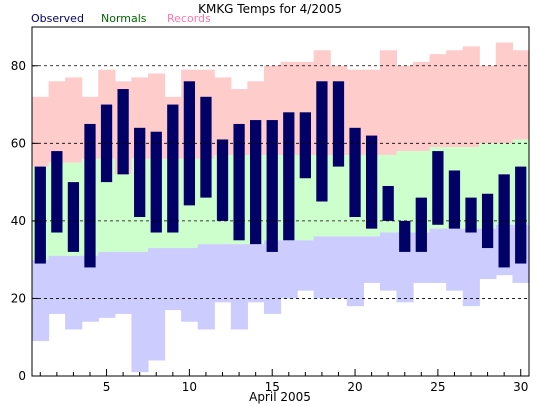 Image resolution: width=540 pixels, height=406 pixels. Describe the element at coordinates (107, 387) in the screenshot. I see `x-tick-label: 5` at that location.